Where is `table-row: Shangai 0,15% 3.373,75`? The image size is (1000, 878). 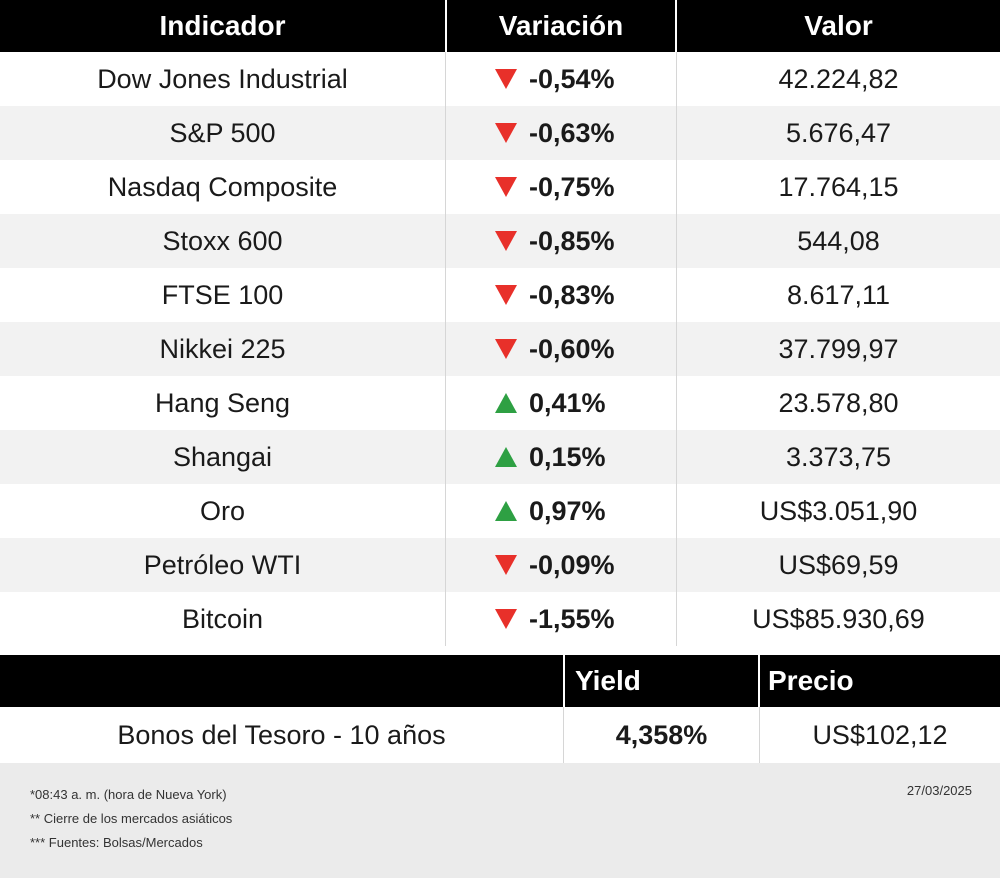
table-row: Shangai 0,15% 3.373,75 is located at coordinates (500, 457).